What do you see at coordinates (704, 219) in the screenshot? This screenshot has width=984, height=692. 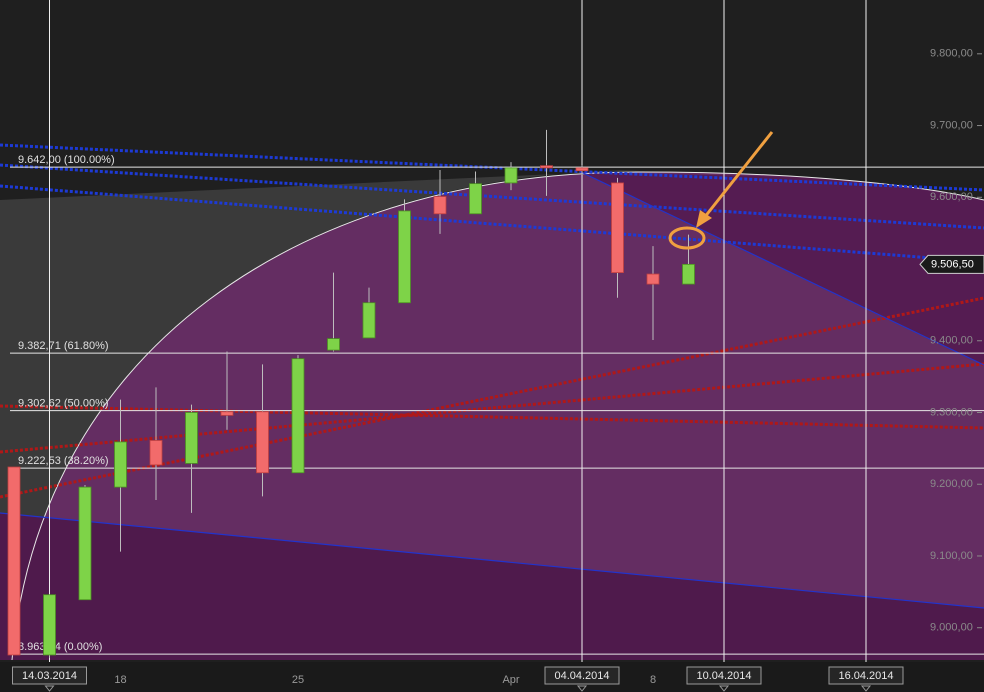 I see `arrow-head` at bounding box center [704, 219].